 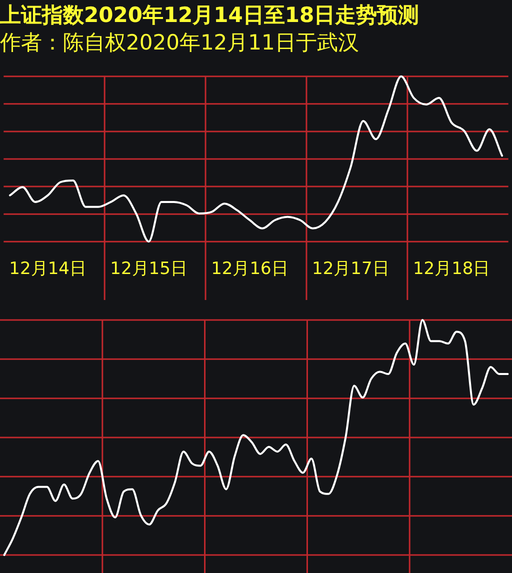 What do you see at coordinates (351, 269) in the screenshot?
I see `x-tick-label: 12月17日` at bounding box center [351, 269].